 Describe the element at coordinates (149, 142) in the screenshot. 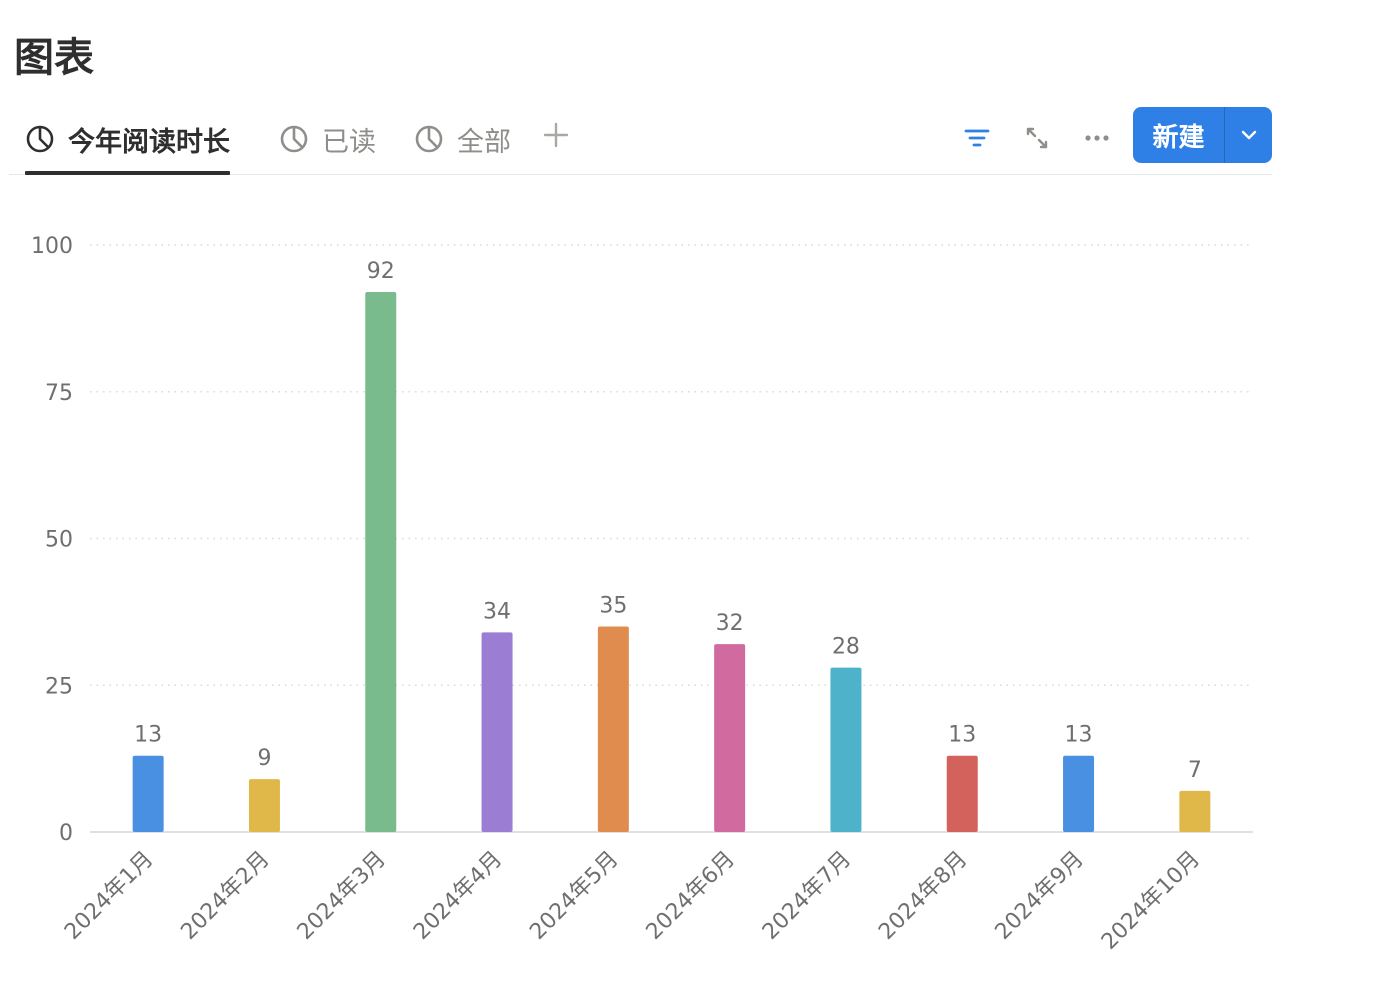

I see `tab-label: 今年阅读时长` at that location.